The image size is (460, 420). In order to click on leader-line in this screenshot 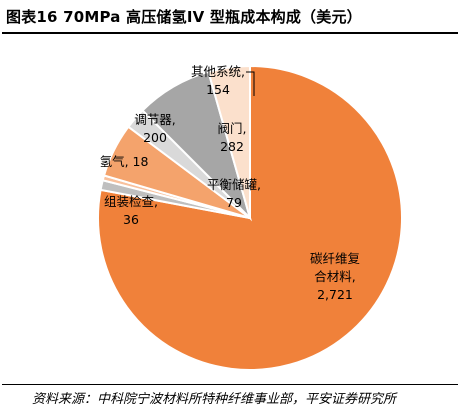, I will do `click(250, 83)`.